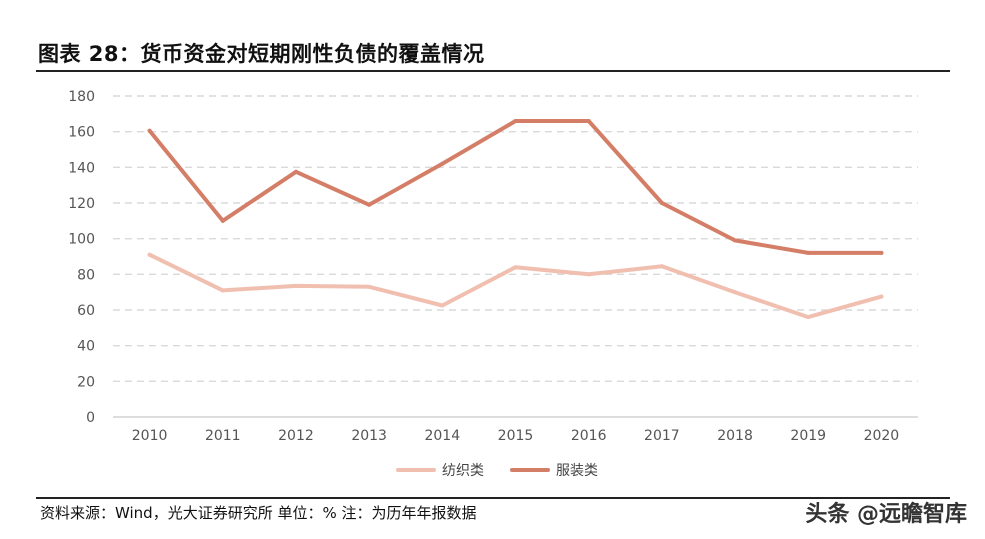 The image size is (985, 539). I want to click on y-tick-label: 20, so click(86, 382).